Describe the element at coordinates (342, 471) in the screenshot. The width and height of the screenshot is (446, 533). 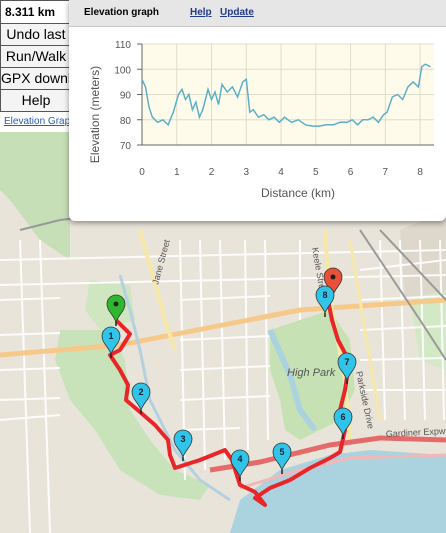
I see `lakeshore-road` at that location.